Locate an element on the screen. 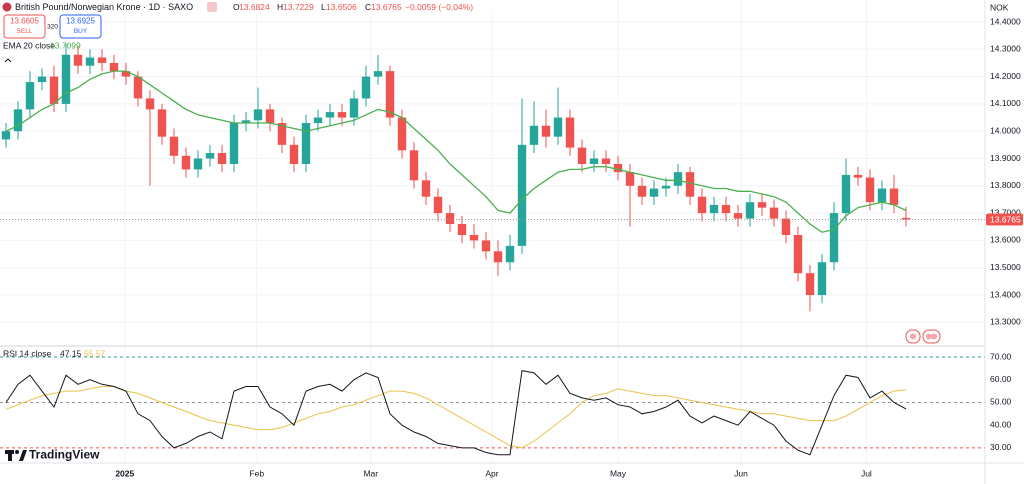 This screenshot has height=484, width=1024. sell-label: SELL is located at coordinates (25, 31).